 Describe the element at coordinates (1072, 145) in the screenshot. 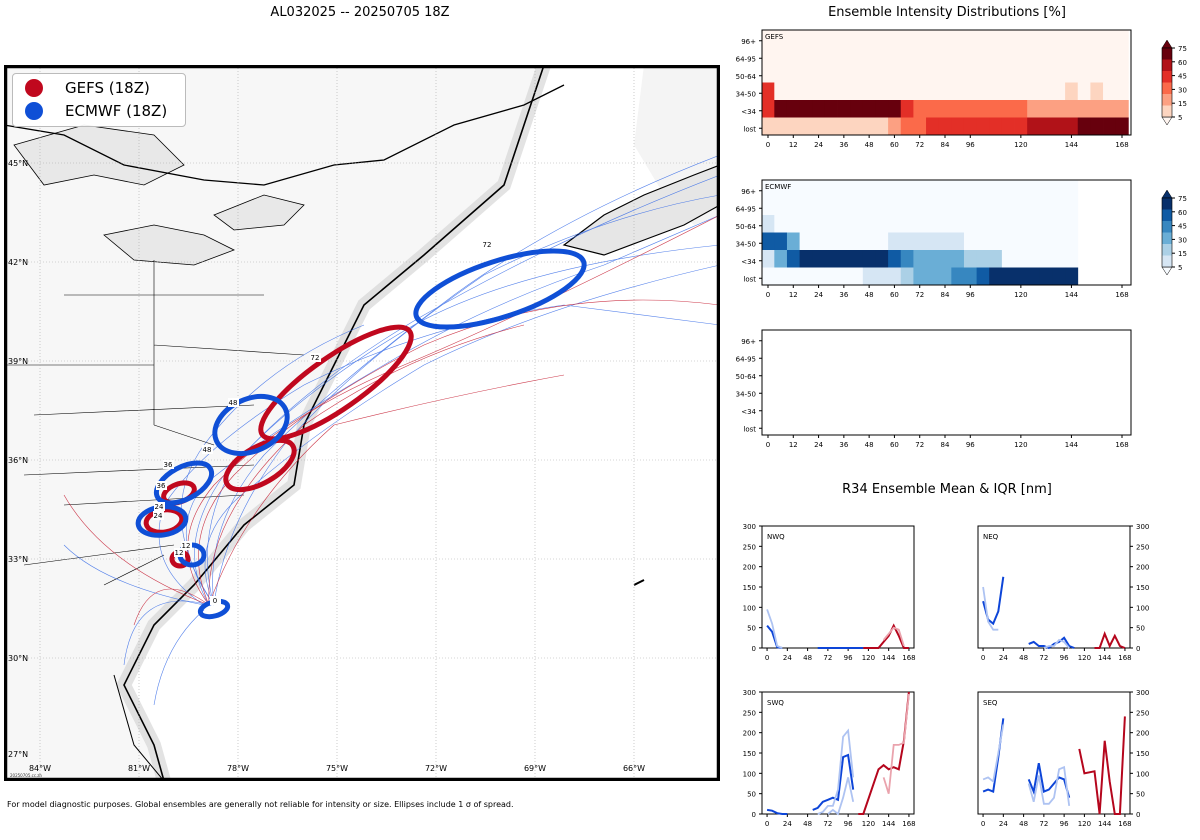

I see `heat-xlabel: 144` at that location.